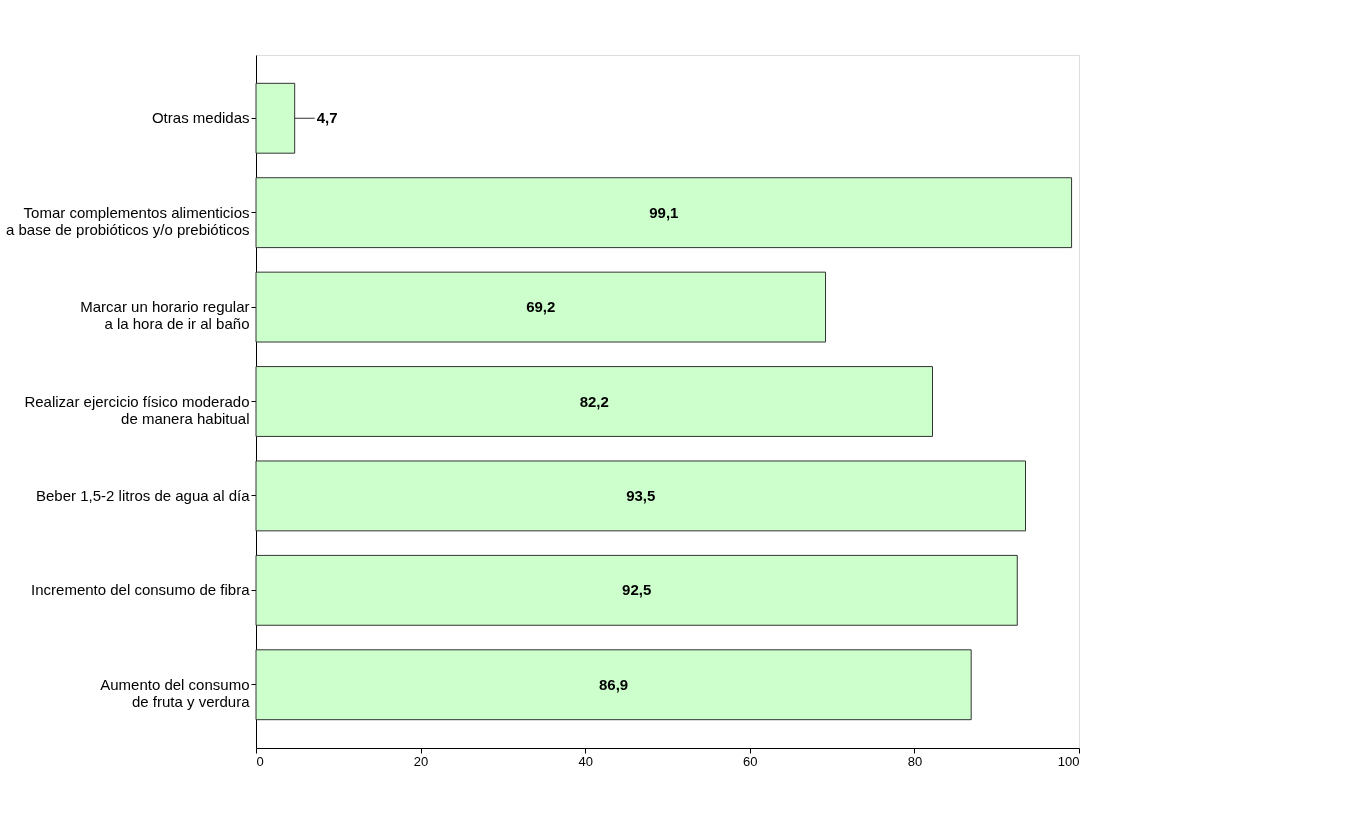 Image resolution: width=1361 pixels, height=815 pixels. Describe the element at coordinates (137, 409) in the screenshot. I see `y-tick-label: Realizar ejercicio físico moderado de manera habitual` at that location.